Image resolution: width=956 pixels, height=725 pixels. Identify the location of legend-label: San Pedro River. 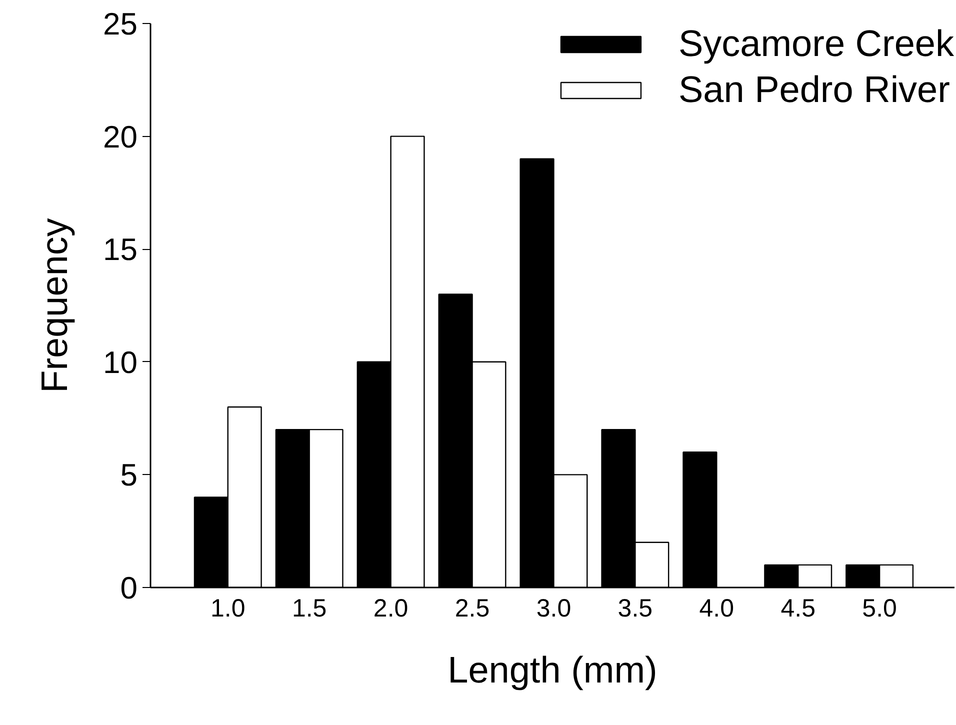
(814, 90).